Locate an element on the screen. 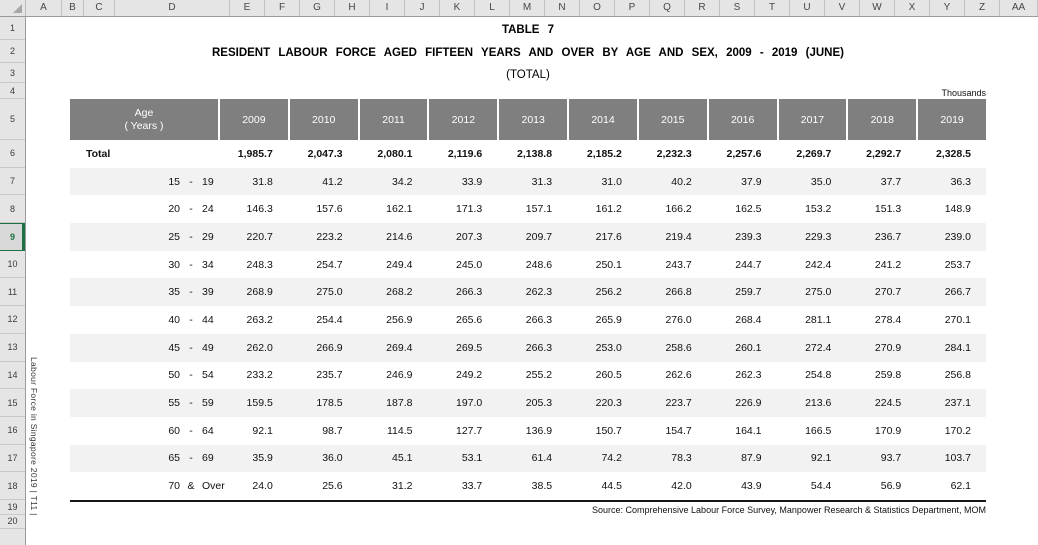 This screenshot has height=545, width=1038. value-cell: 207.3 is located at coordinates (469, 236).